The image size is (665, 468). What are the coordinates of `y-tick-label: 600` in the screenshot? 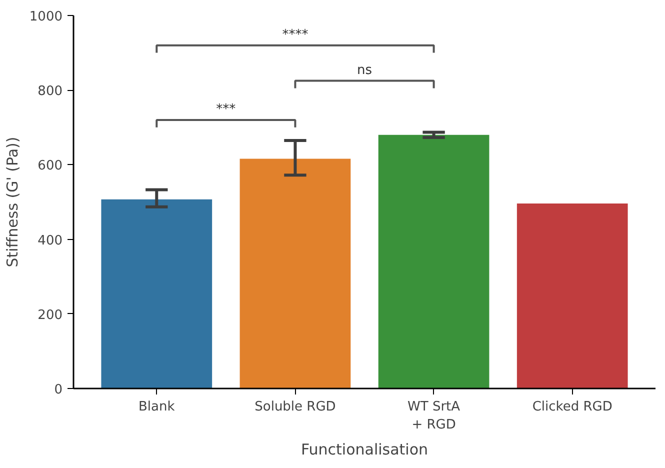 It's located at (50, 166).